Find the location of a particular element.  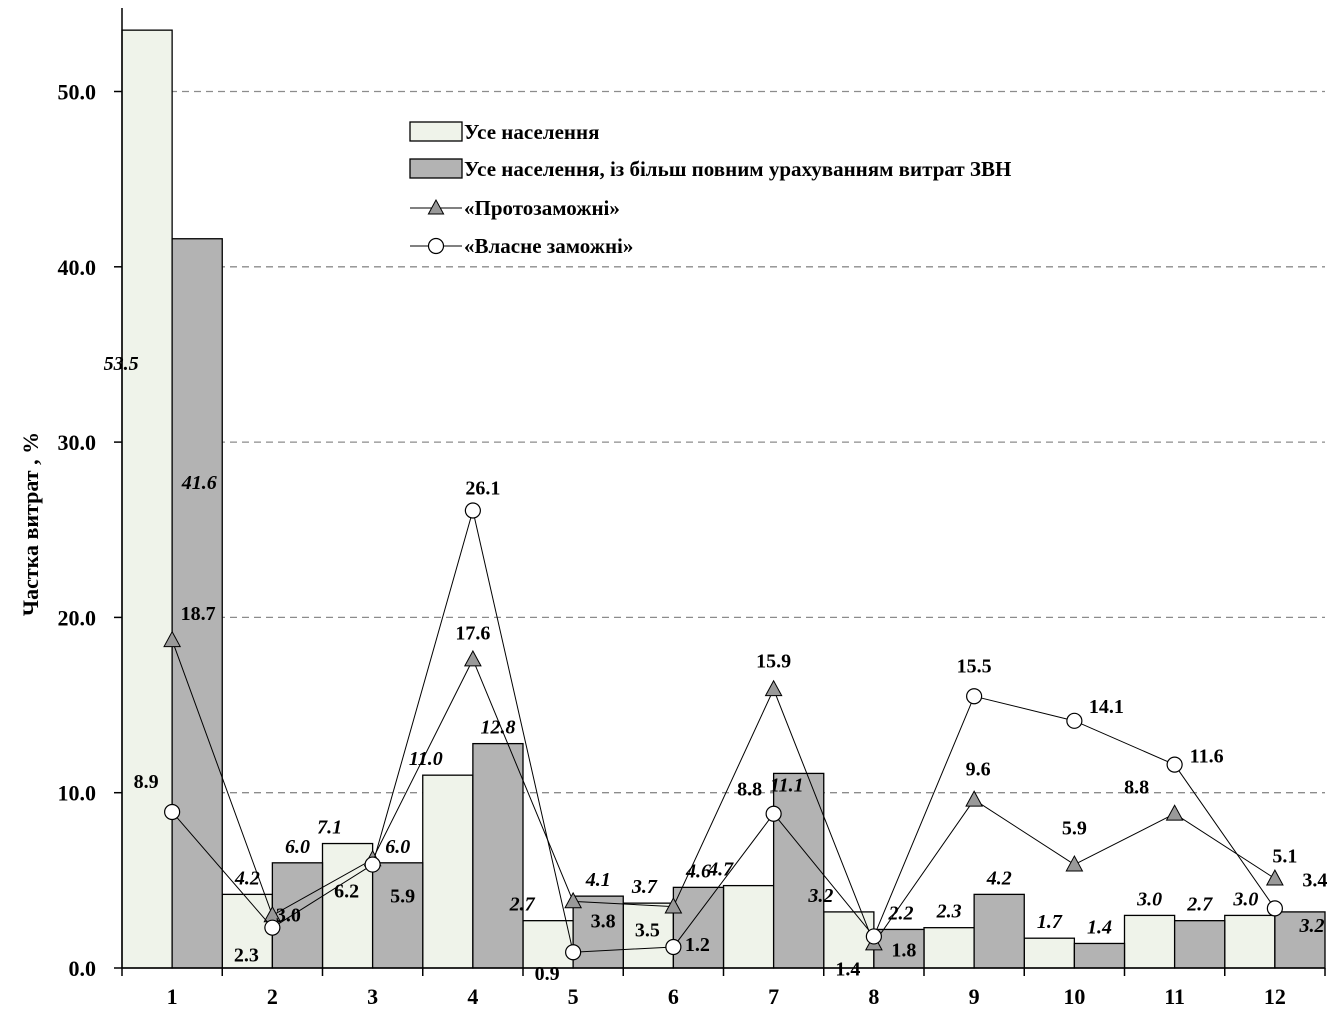

x-tick-label-5: 5 is located at coordinates (573, 996).